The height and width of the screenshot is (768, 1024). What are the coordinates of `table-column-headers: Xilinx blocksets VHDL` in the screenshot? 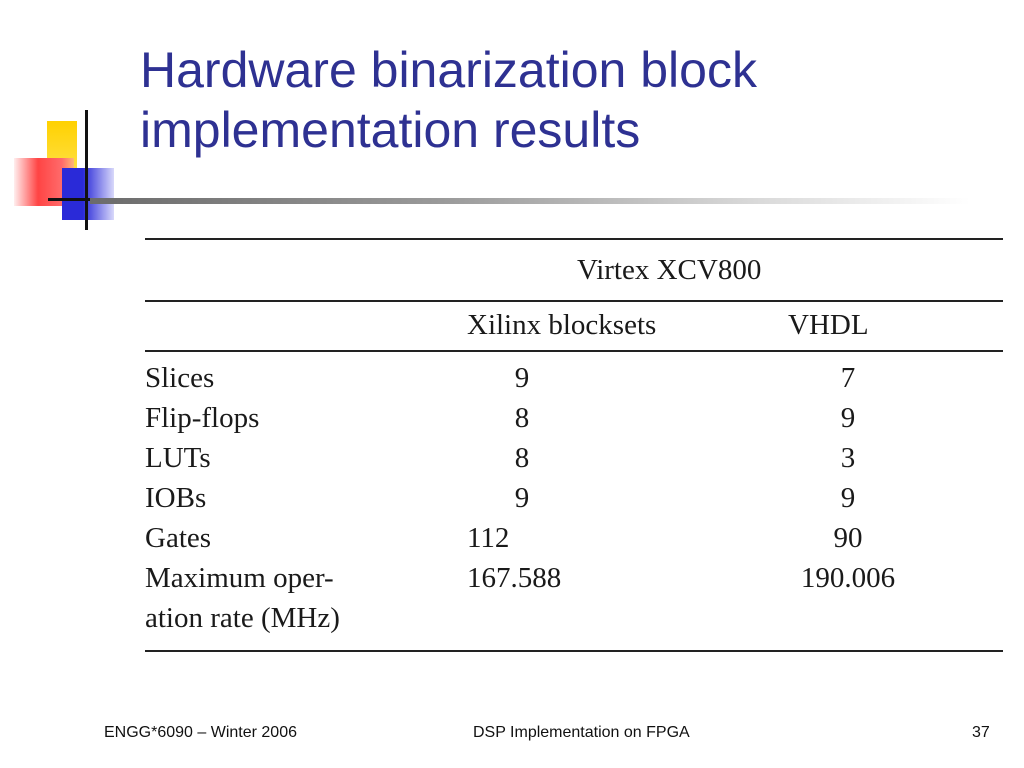 It's located at (574, 326).